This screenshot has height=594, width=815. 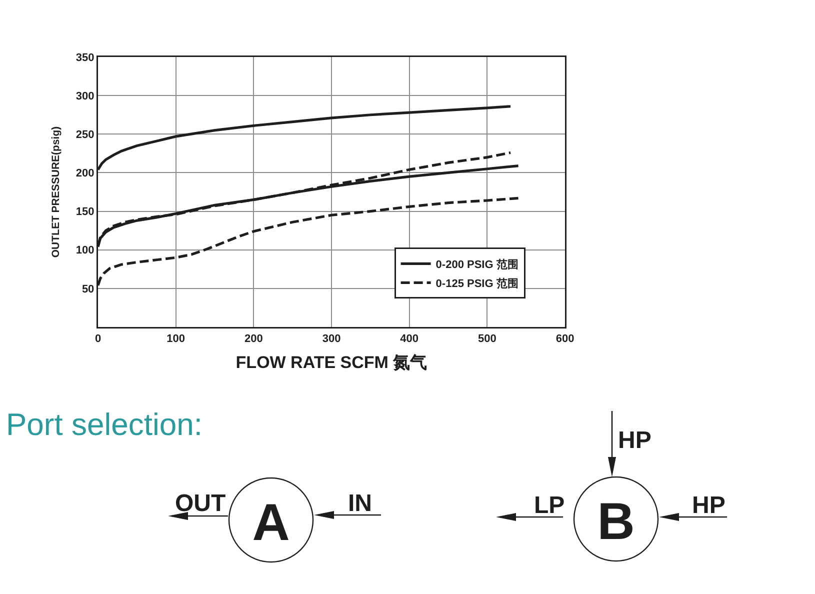 I want to click on legend-label: 0-200 PSIG 范围, so click(x=477, y=264).